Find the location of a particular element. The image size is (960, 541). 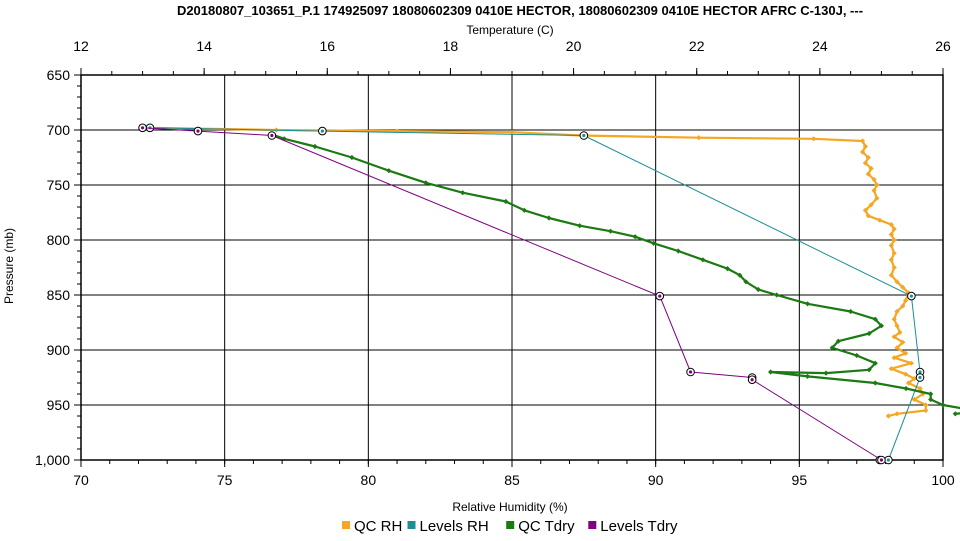

x2-tick-label: 20 is located at coordinates (574, 46).